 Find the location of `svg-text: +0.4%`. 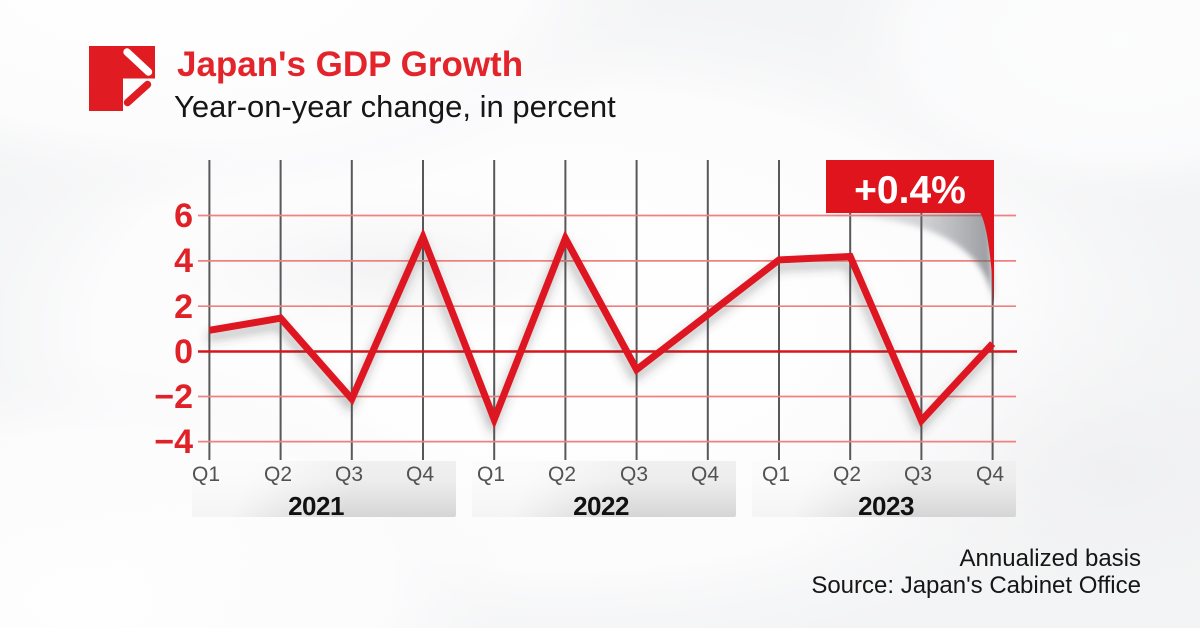

svg-text: +0.4% is located at coordinates (910, 190).